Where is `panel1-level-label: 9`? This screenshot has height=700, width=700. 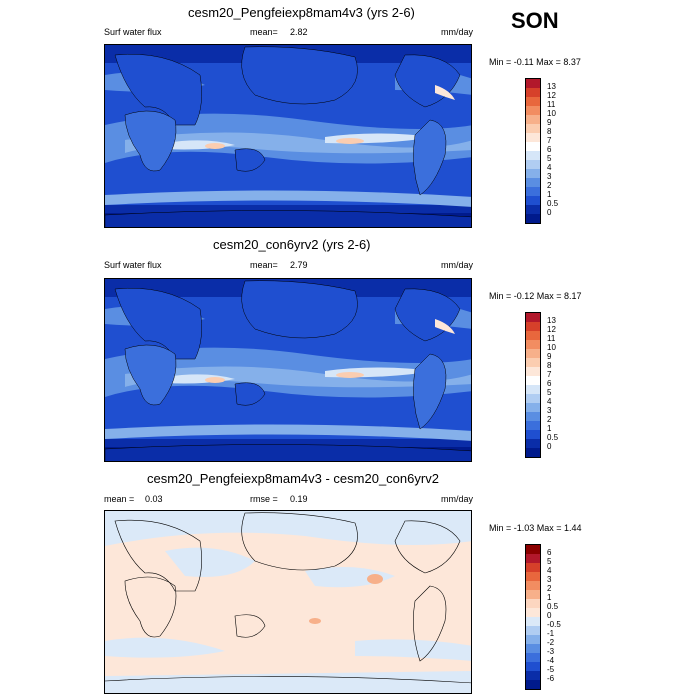
panel1-level-label: 9 is located at coordinates (549, 122).